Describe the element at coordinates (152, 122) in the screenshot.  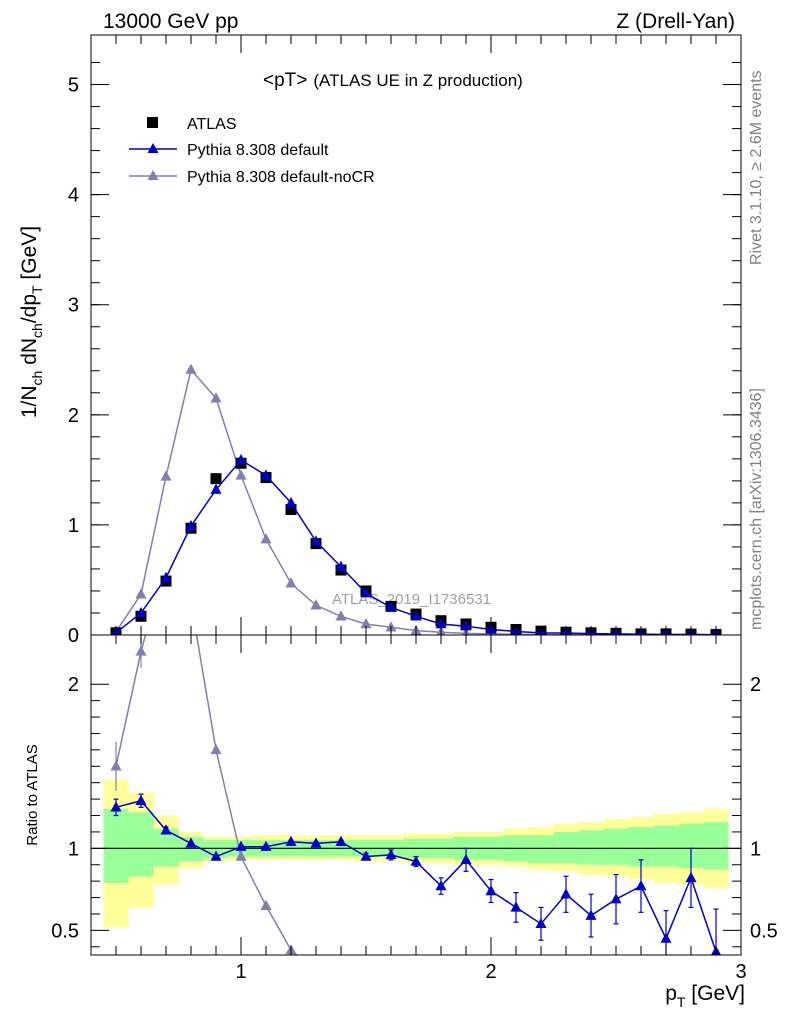
I see `legend-atlas-marker` at that location.